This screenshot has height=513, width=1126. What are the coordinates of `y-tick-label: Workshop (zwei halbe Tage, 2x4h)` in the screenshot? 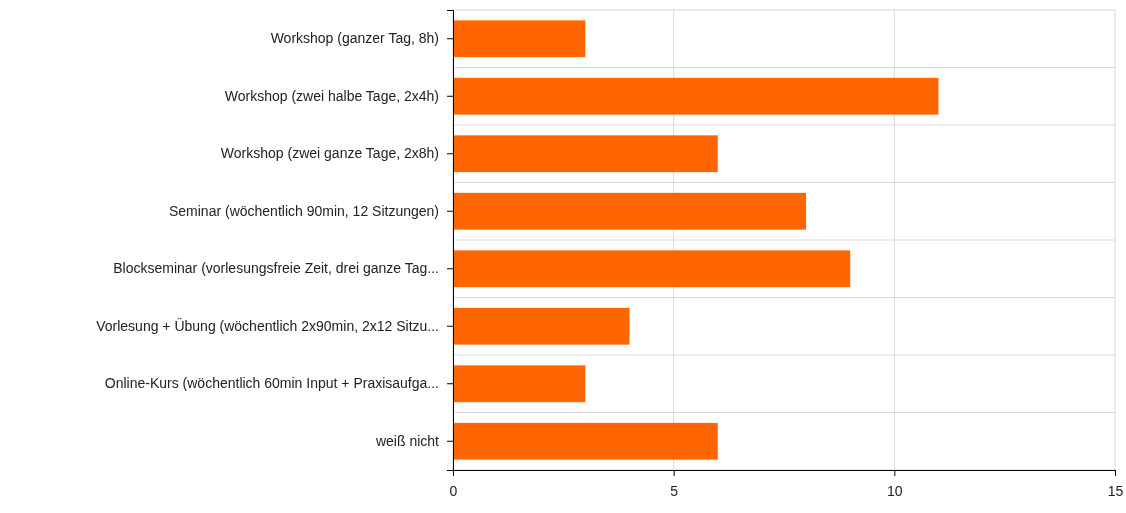 It's located at (331, 95).